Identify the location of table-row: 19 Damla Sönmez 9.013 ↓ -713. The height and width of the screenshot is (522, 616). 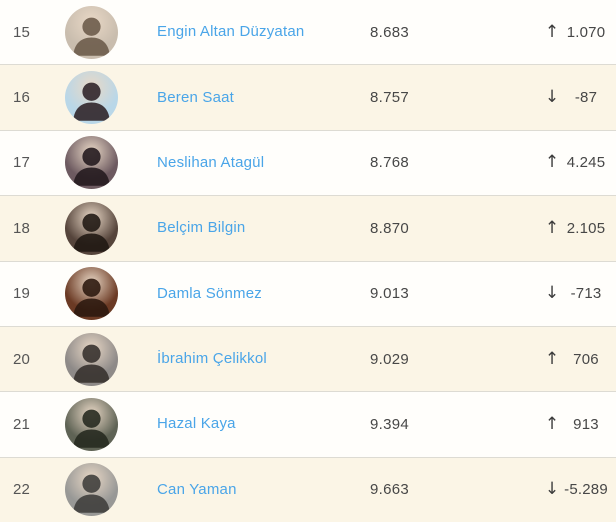
(308, 293).